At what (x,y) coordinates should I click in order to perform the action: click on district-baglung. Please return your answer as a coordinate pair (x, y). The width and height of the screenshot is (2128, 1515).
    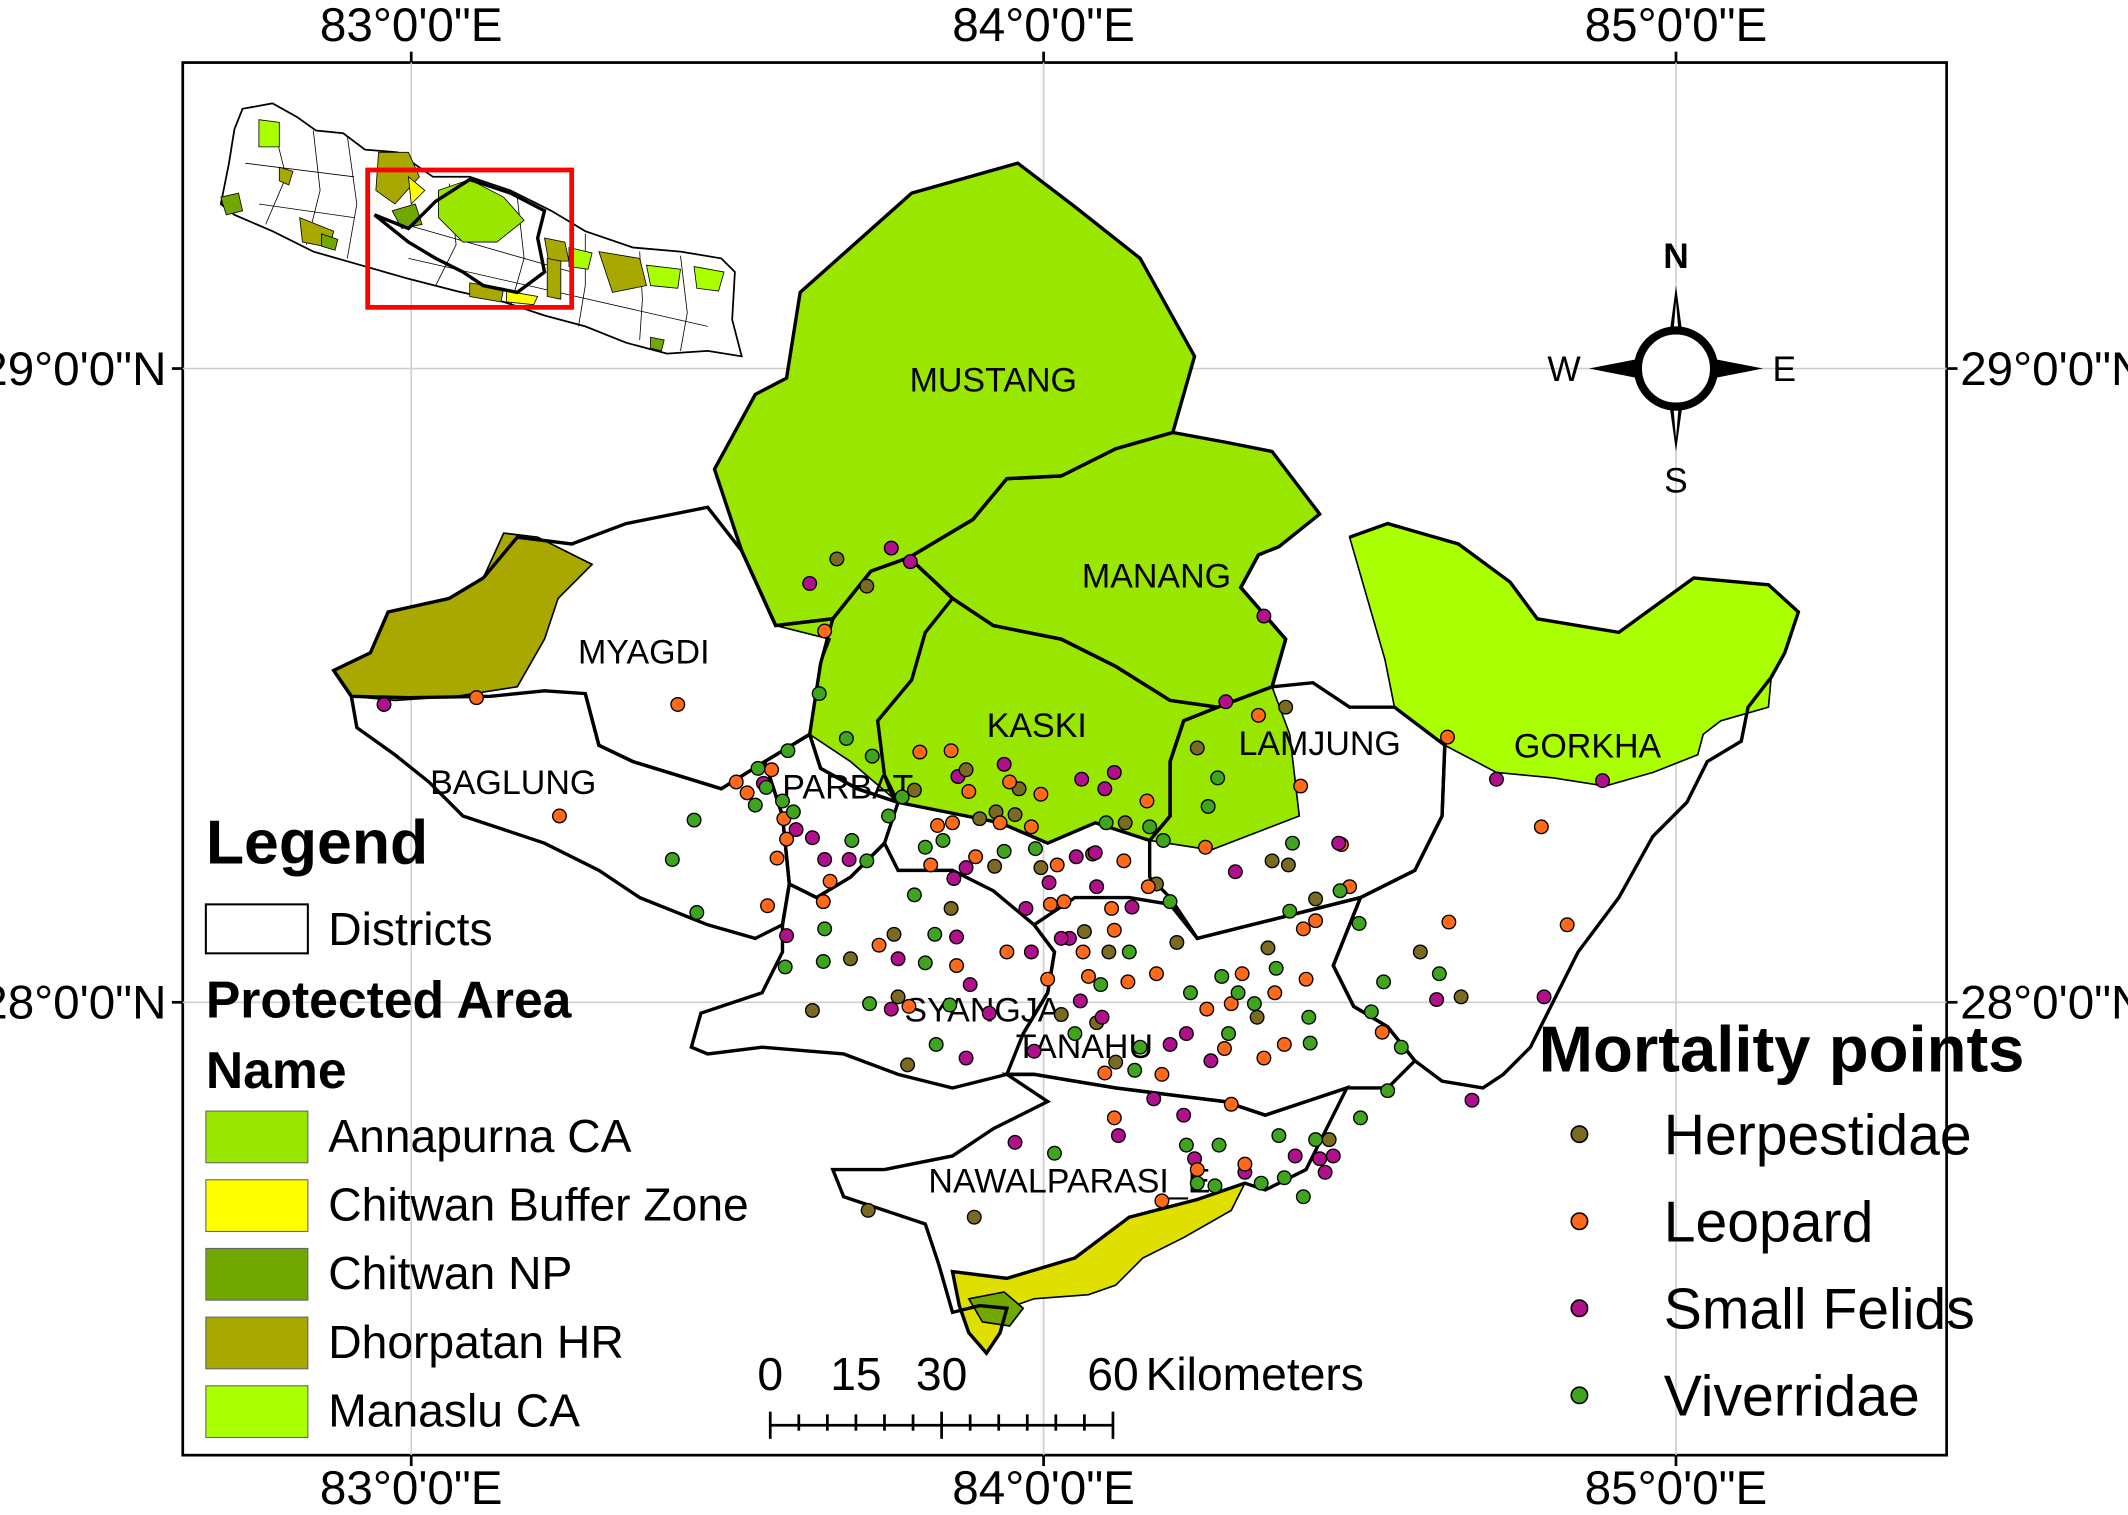
    Looking at the image, I should click on (562, 805).